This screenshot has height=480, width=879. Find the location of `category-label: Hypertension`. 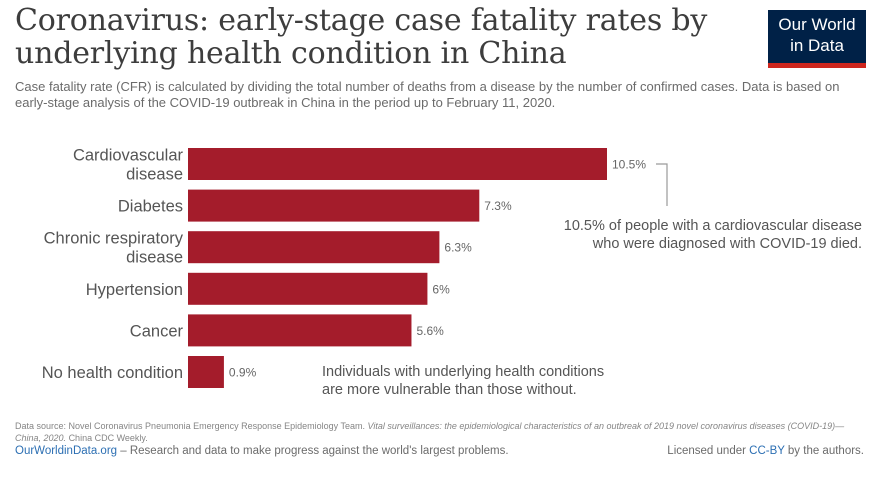

category-label: Hypertension is located at coordinates (134, 290).